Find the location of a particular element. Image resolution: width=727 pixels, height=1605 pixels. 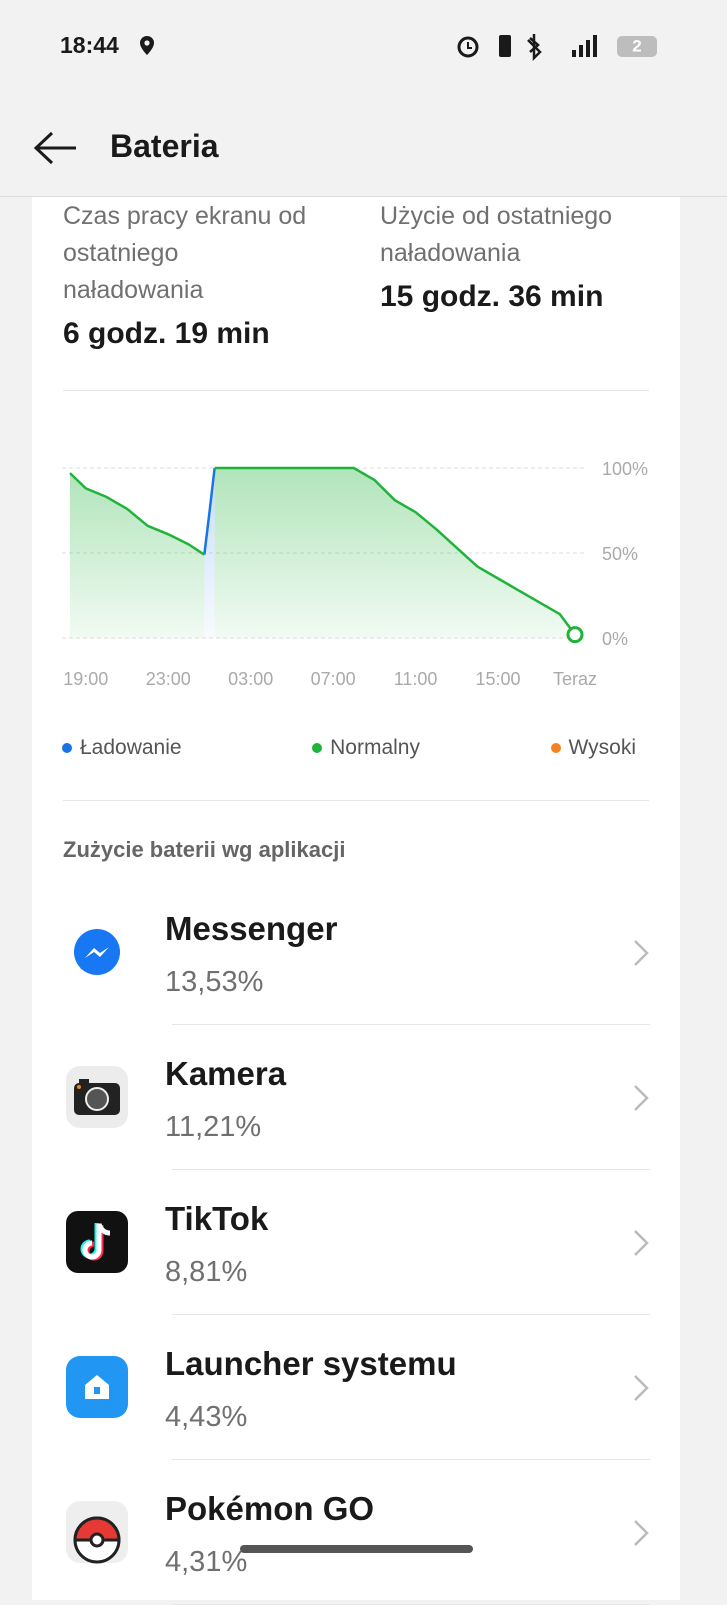

app-usage: 11,21% is located at coordinates (213, 1127).